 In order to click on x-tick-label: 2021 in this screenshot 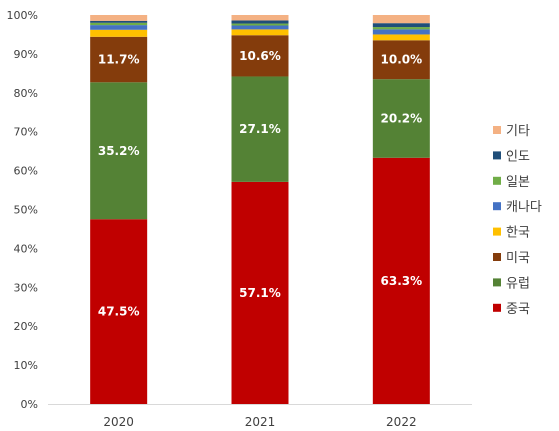, I will do `click(260, 422)`.